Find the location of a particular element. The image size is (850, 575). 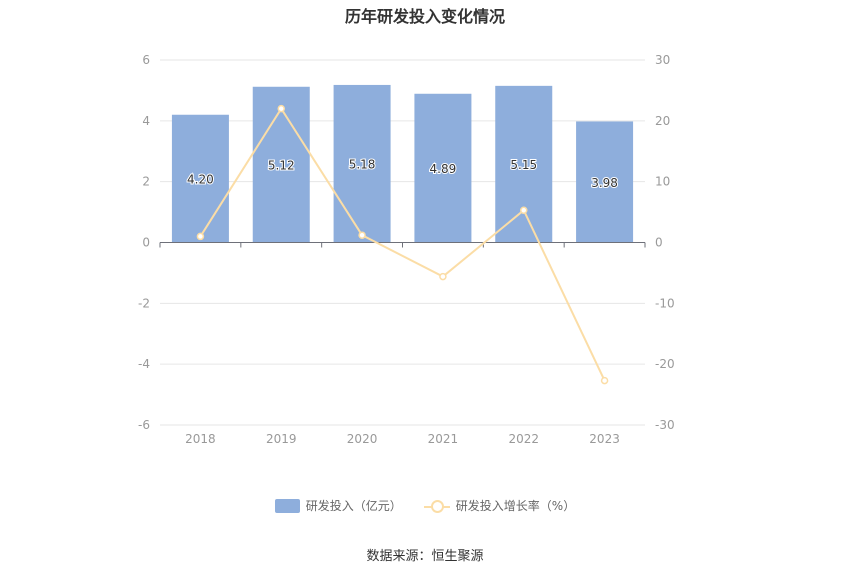

chart-title: 历年研发投入变化情况 is located at coordinates (424, 16).